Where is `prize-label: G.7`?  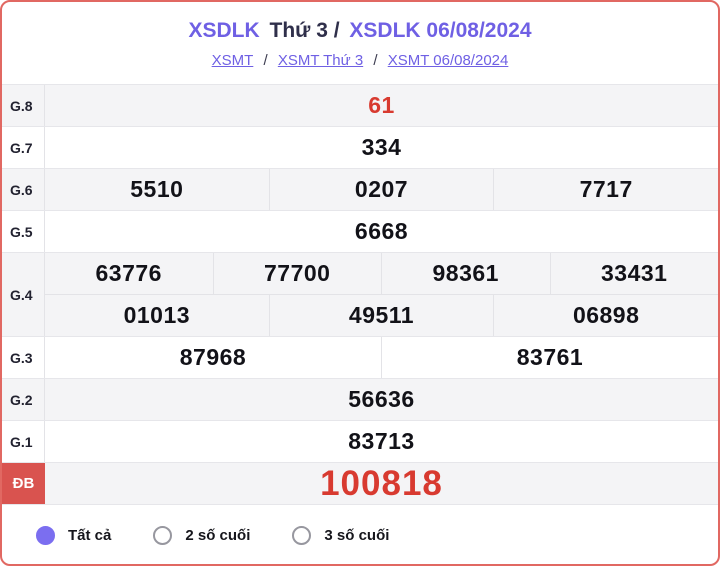
prize-label: G.7 is located at coordinates (23, 147).